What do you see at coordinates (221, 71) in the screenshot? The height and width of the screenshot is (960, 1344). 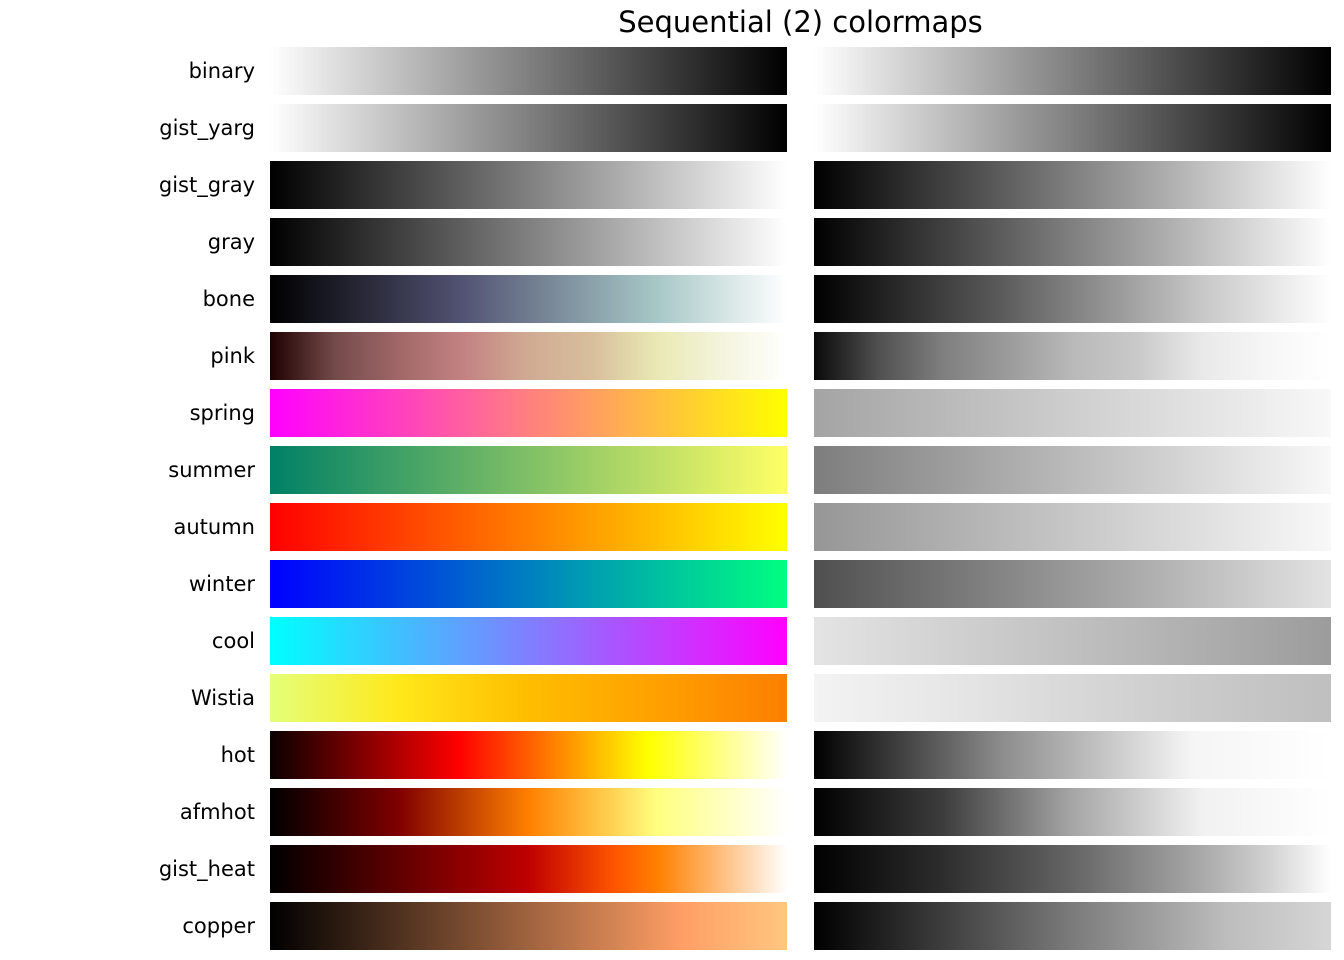 I see `colormap-label: binary` at bounding box center [221, 71].